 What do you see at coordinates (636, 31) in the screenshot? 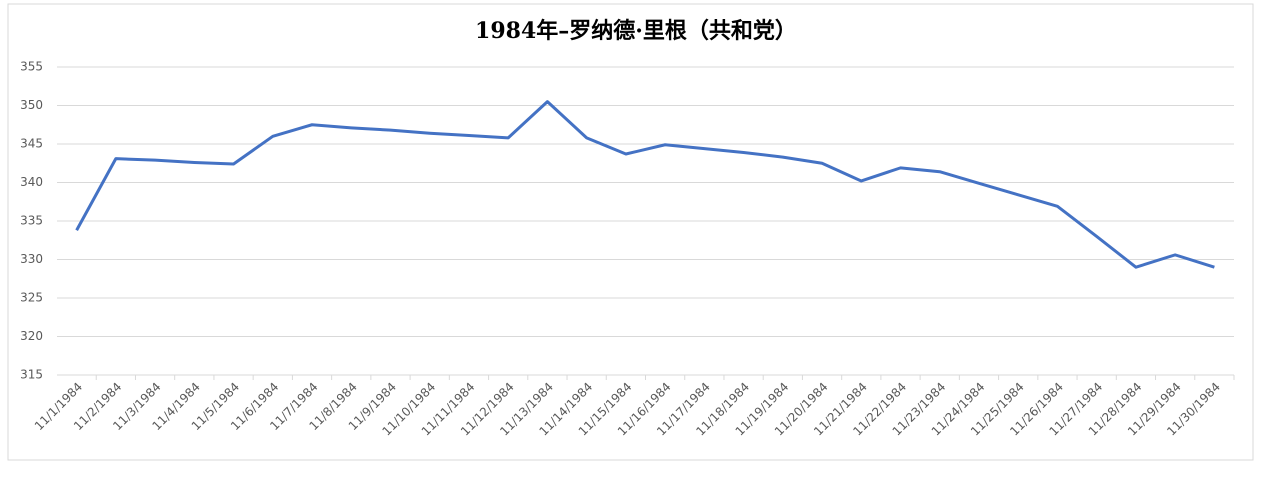
I see `chart-title: 1984年–罗纳德·里根（共和党）` at bounding box center [636, 31].